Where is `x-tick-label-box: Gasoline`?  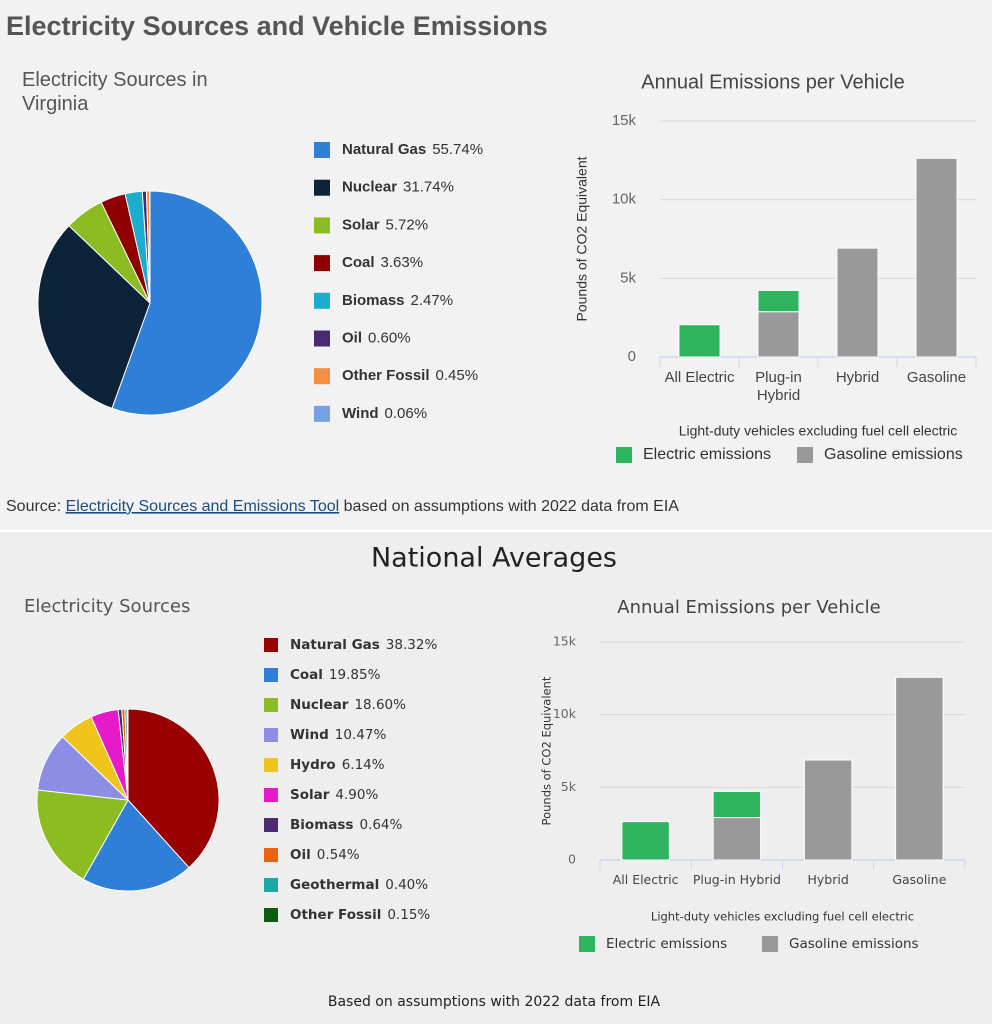 x-tick-label-box: Gasoline is located at coordinates (919, 879).